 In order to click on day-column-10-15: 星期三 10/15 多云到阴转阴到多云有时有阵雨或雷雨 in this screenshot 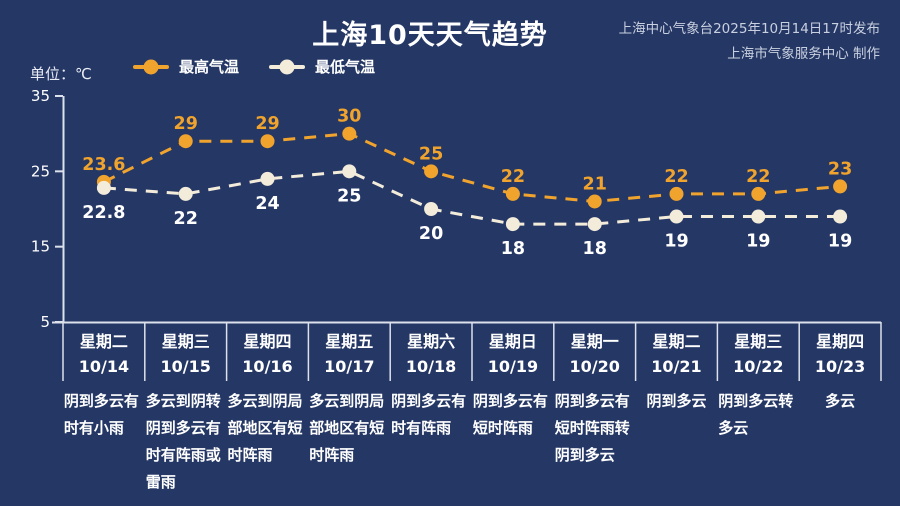, I will do `click(186, 412)`.